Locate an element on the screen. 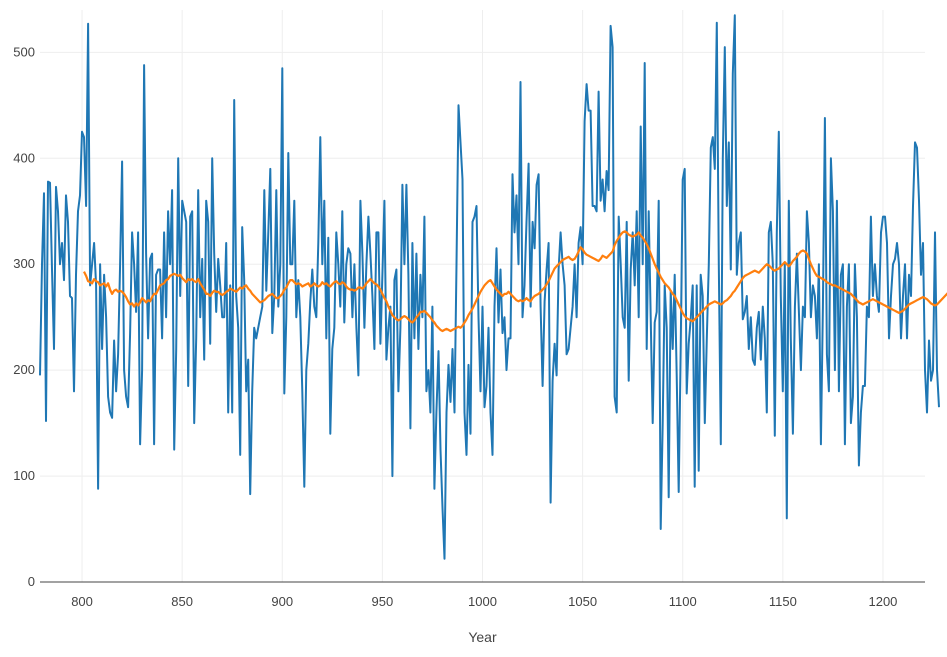 This screenshot has height=657, width=947. x-tick-label: 1200 is located at coordinates (882, 601).